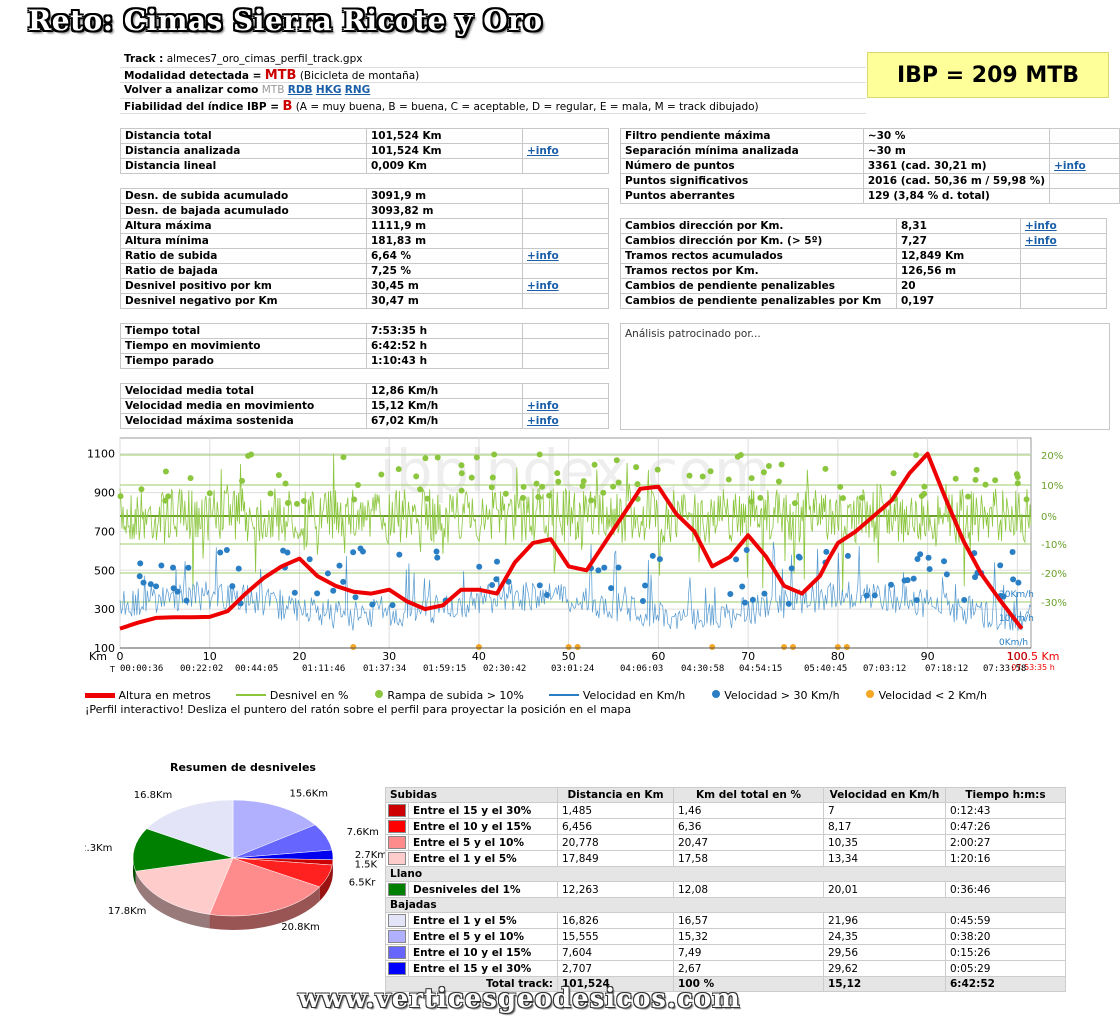 Image resolution: width=1120 pixels, height=1020 pixels. I want to click on stat-label: Cambios dirección por Km. (> 5º), so click(758, 241).